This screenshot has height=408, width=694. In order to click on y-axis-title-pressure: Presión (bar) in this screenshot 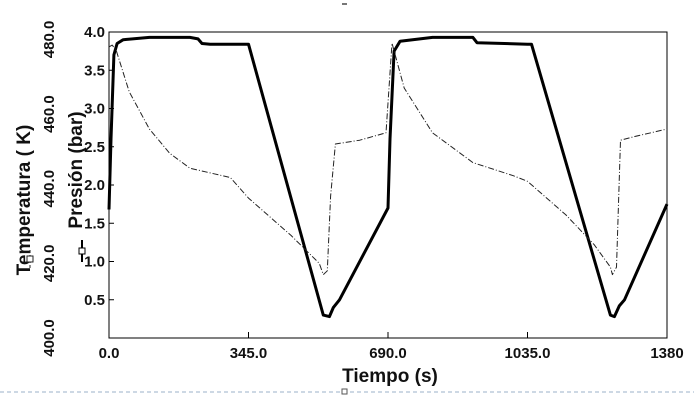, I will do `click(76, 169)`.